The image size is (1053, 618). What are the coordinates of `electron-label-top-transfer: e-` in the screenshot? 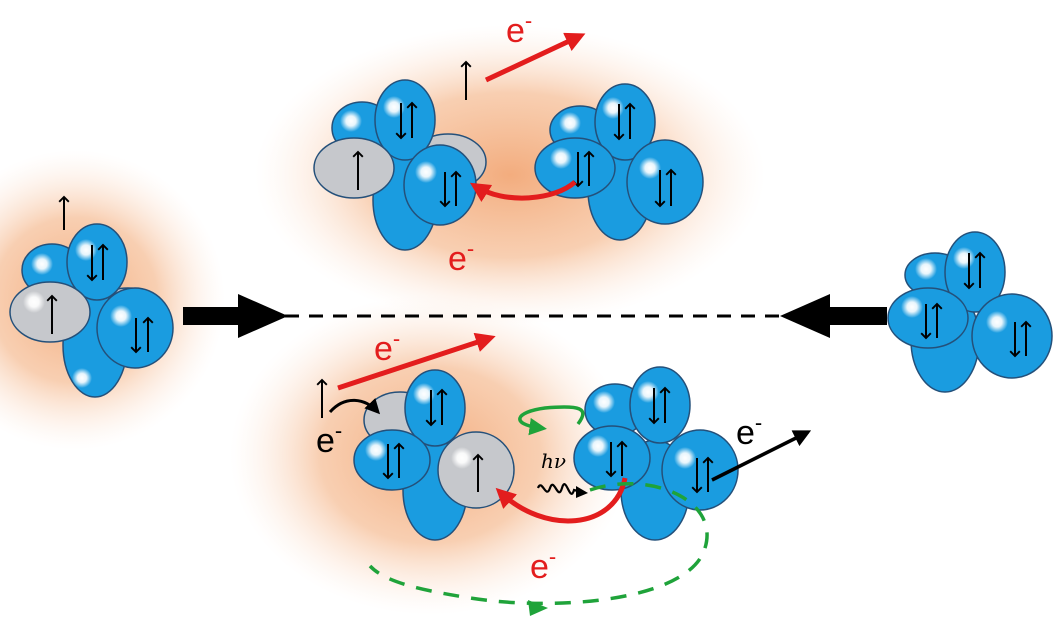 It's located at (461, 257).